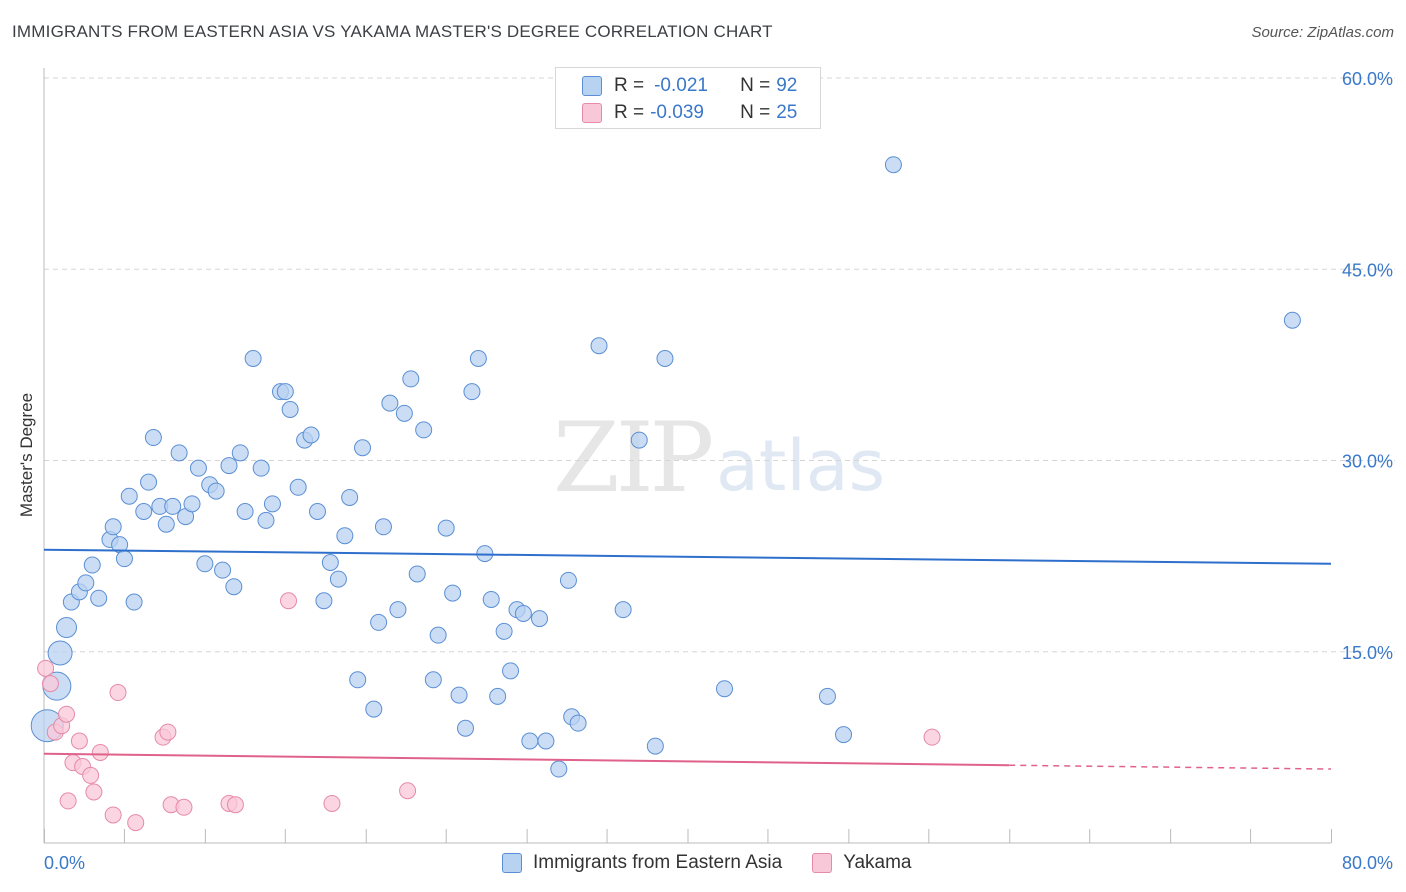 Image resolution: width=1406 pixels, height=892 pixels. Describe the element at coordinates (787, 112) in the screenshot. I see `legend-n-value: 25` at that location.